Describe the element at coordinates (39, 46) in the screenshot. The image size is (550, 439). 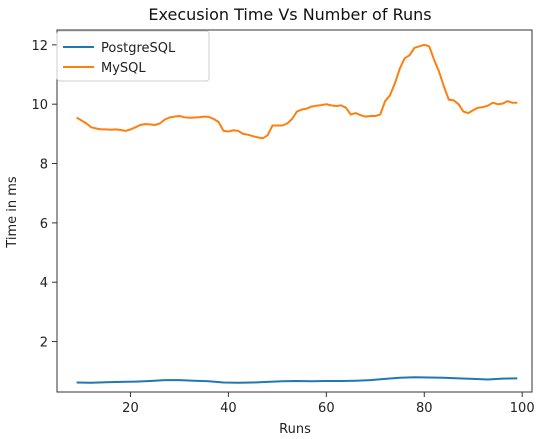
I see `y-tick-label: 12` at that location.